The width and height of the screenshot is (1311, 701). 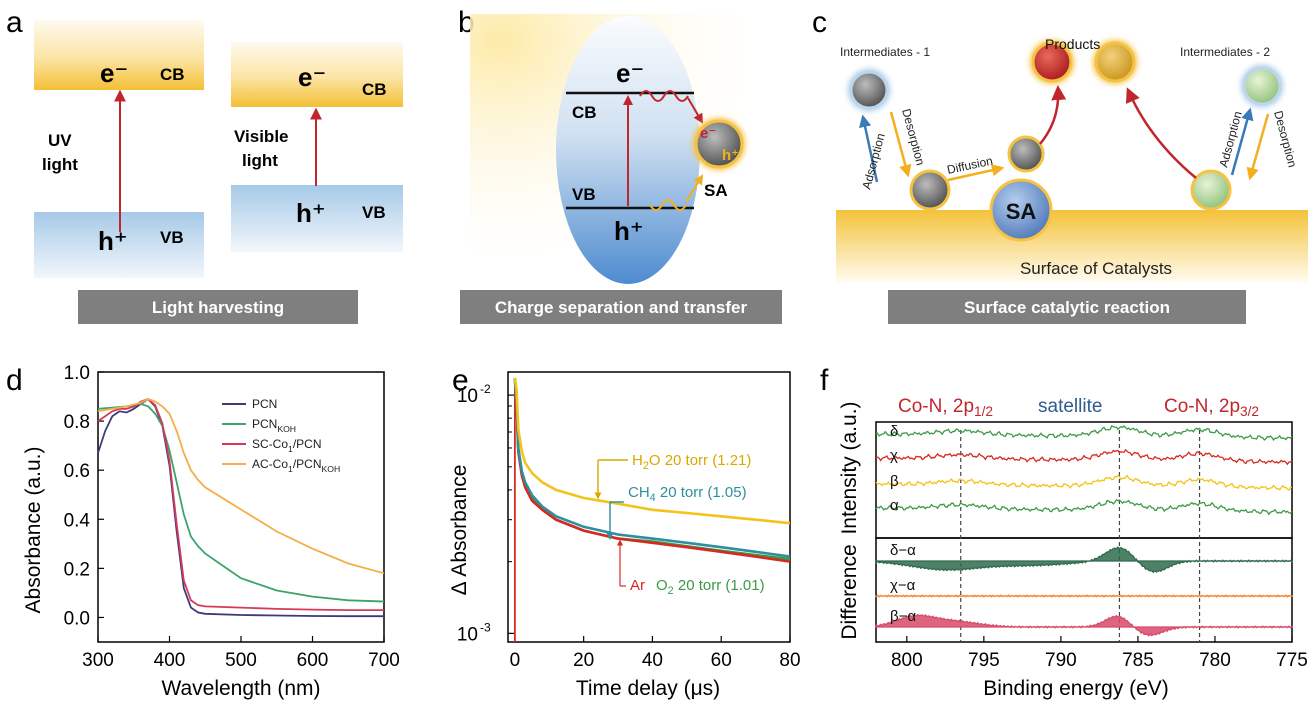 I want to click on caption-c: Surface catalytic reaction, so click(x=1067, y=307).